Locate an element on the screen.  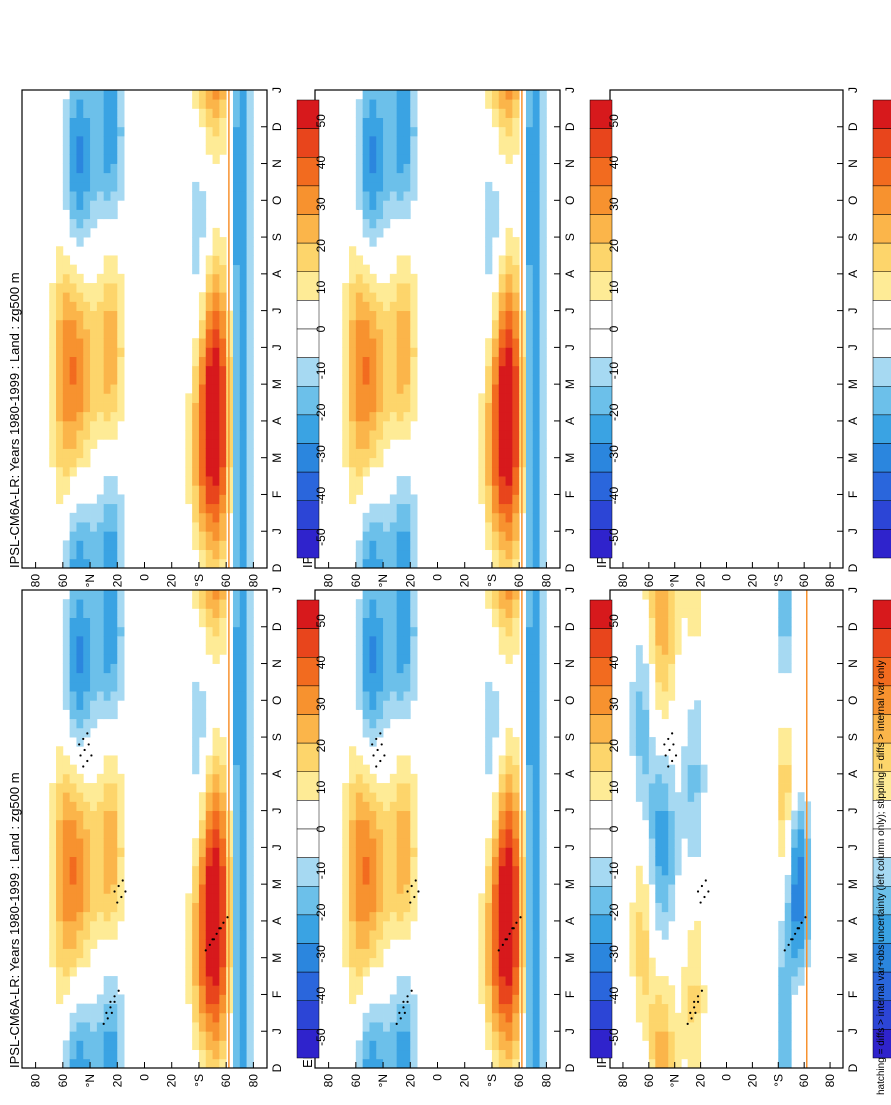
month-tick-label: A is located at coordinates (570, 921).